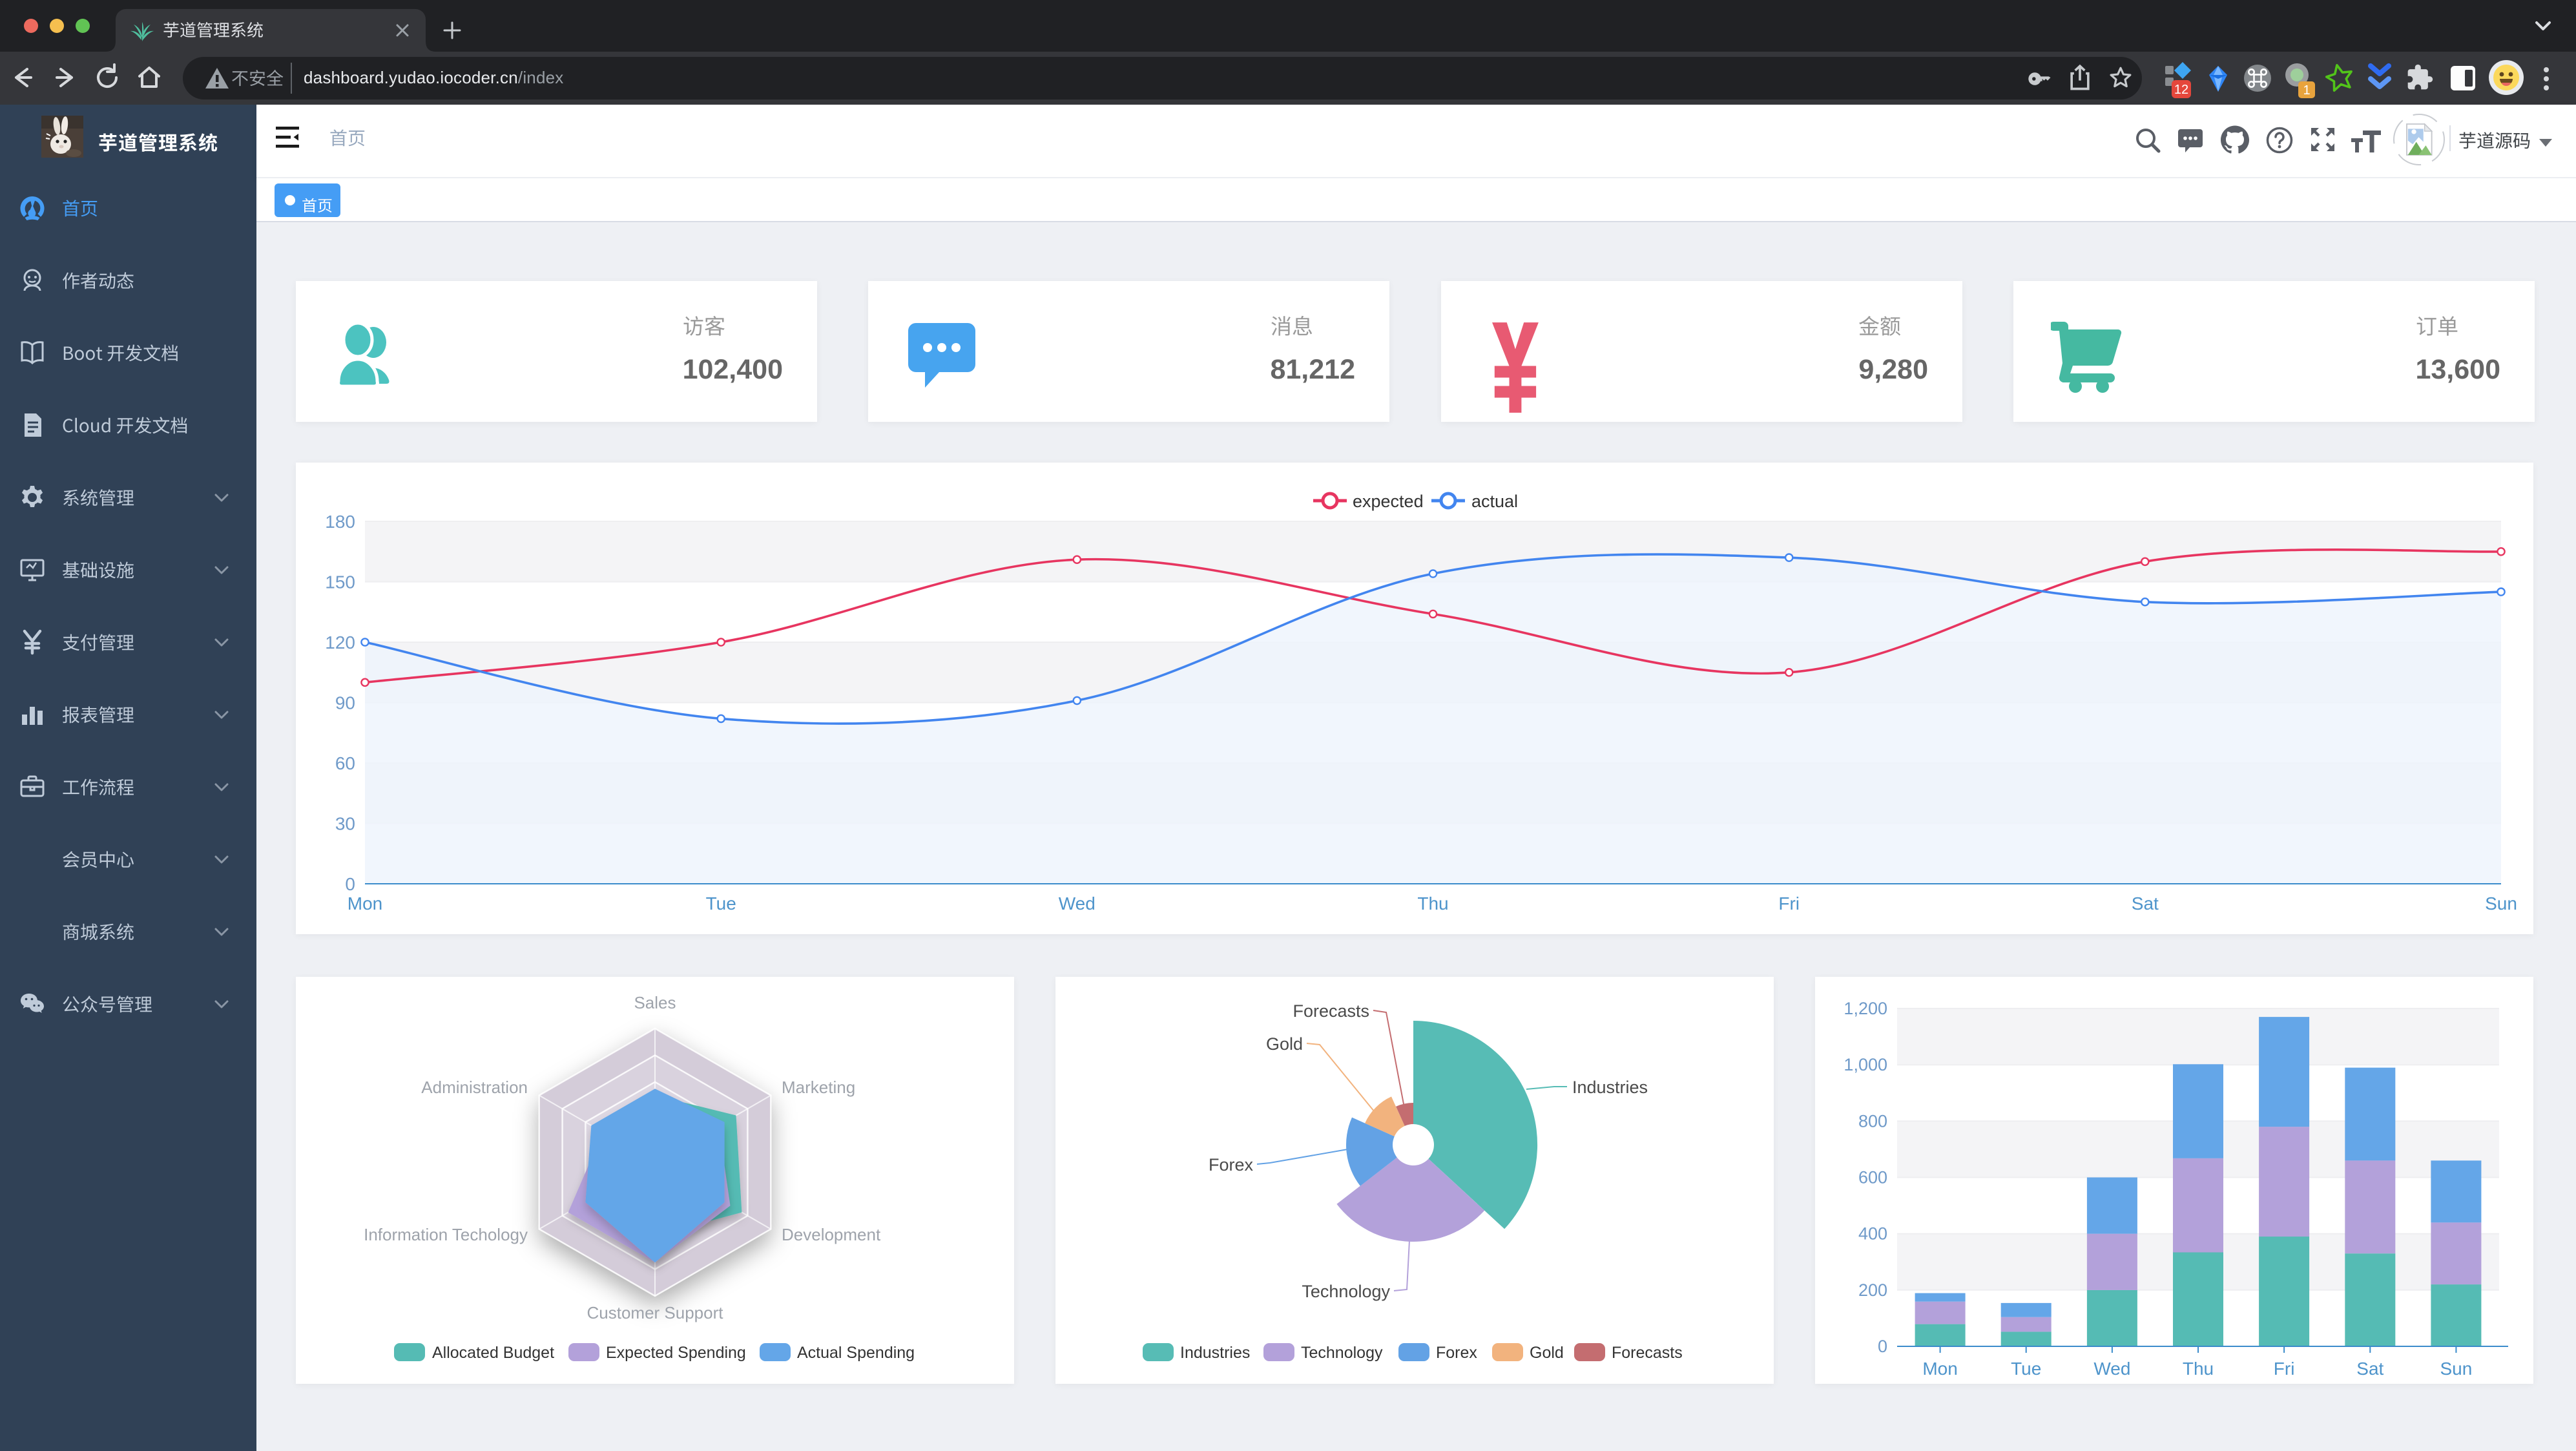 This screenshot has width=2576, height=1451. What do you see at coordinates (345, 824) in the screenshot?
I see `svg-text: 30` at bounding box center [345, 824].